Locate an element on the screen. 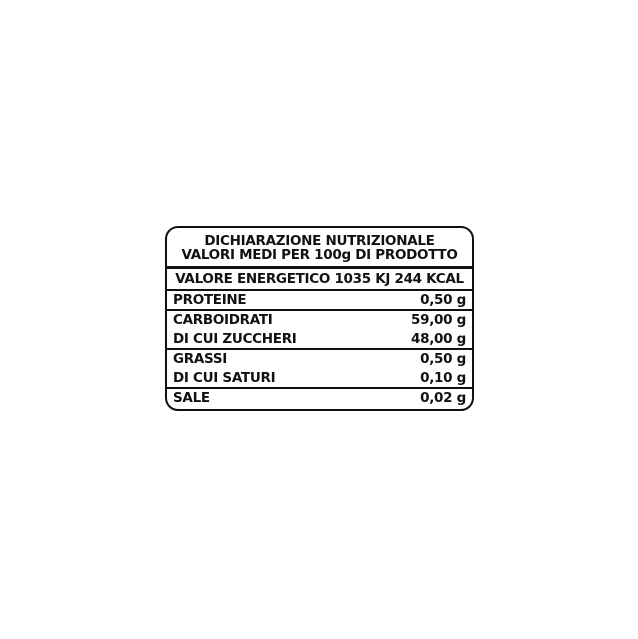  nutrient-row: DI CUI SATURI 0,10 g is located at coordinates (319, 378).